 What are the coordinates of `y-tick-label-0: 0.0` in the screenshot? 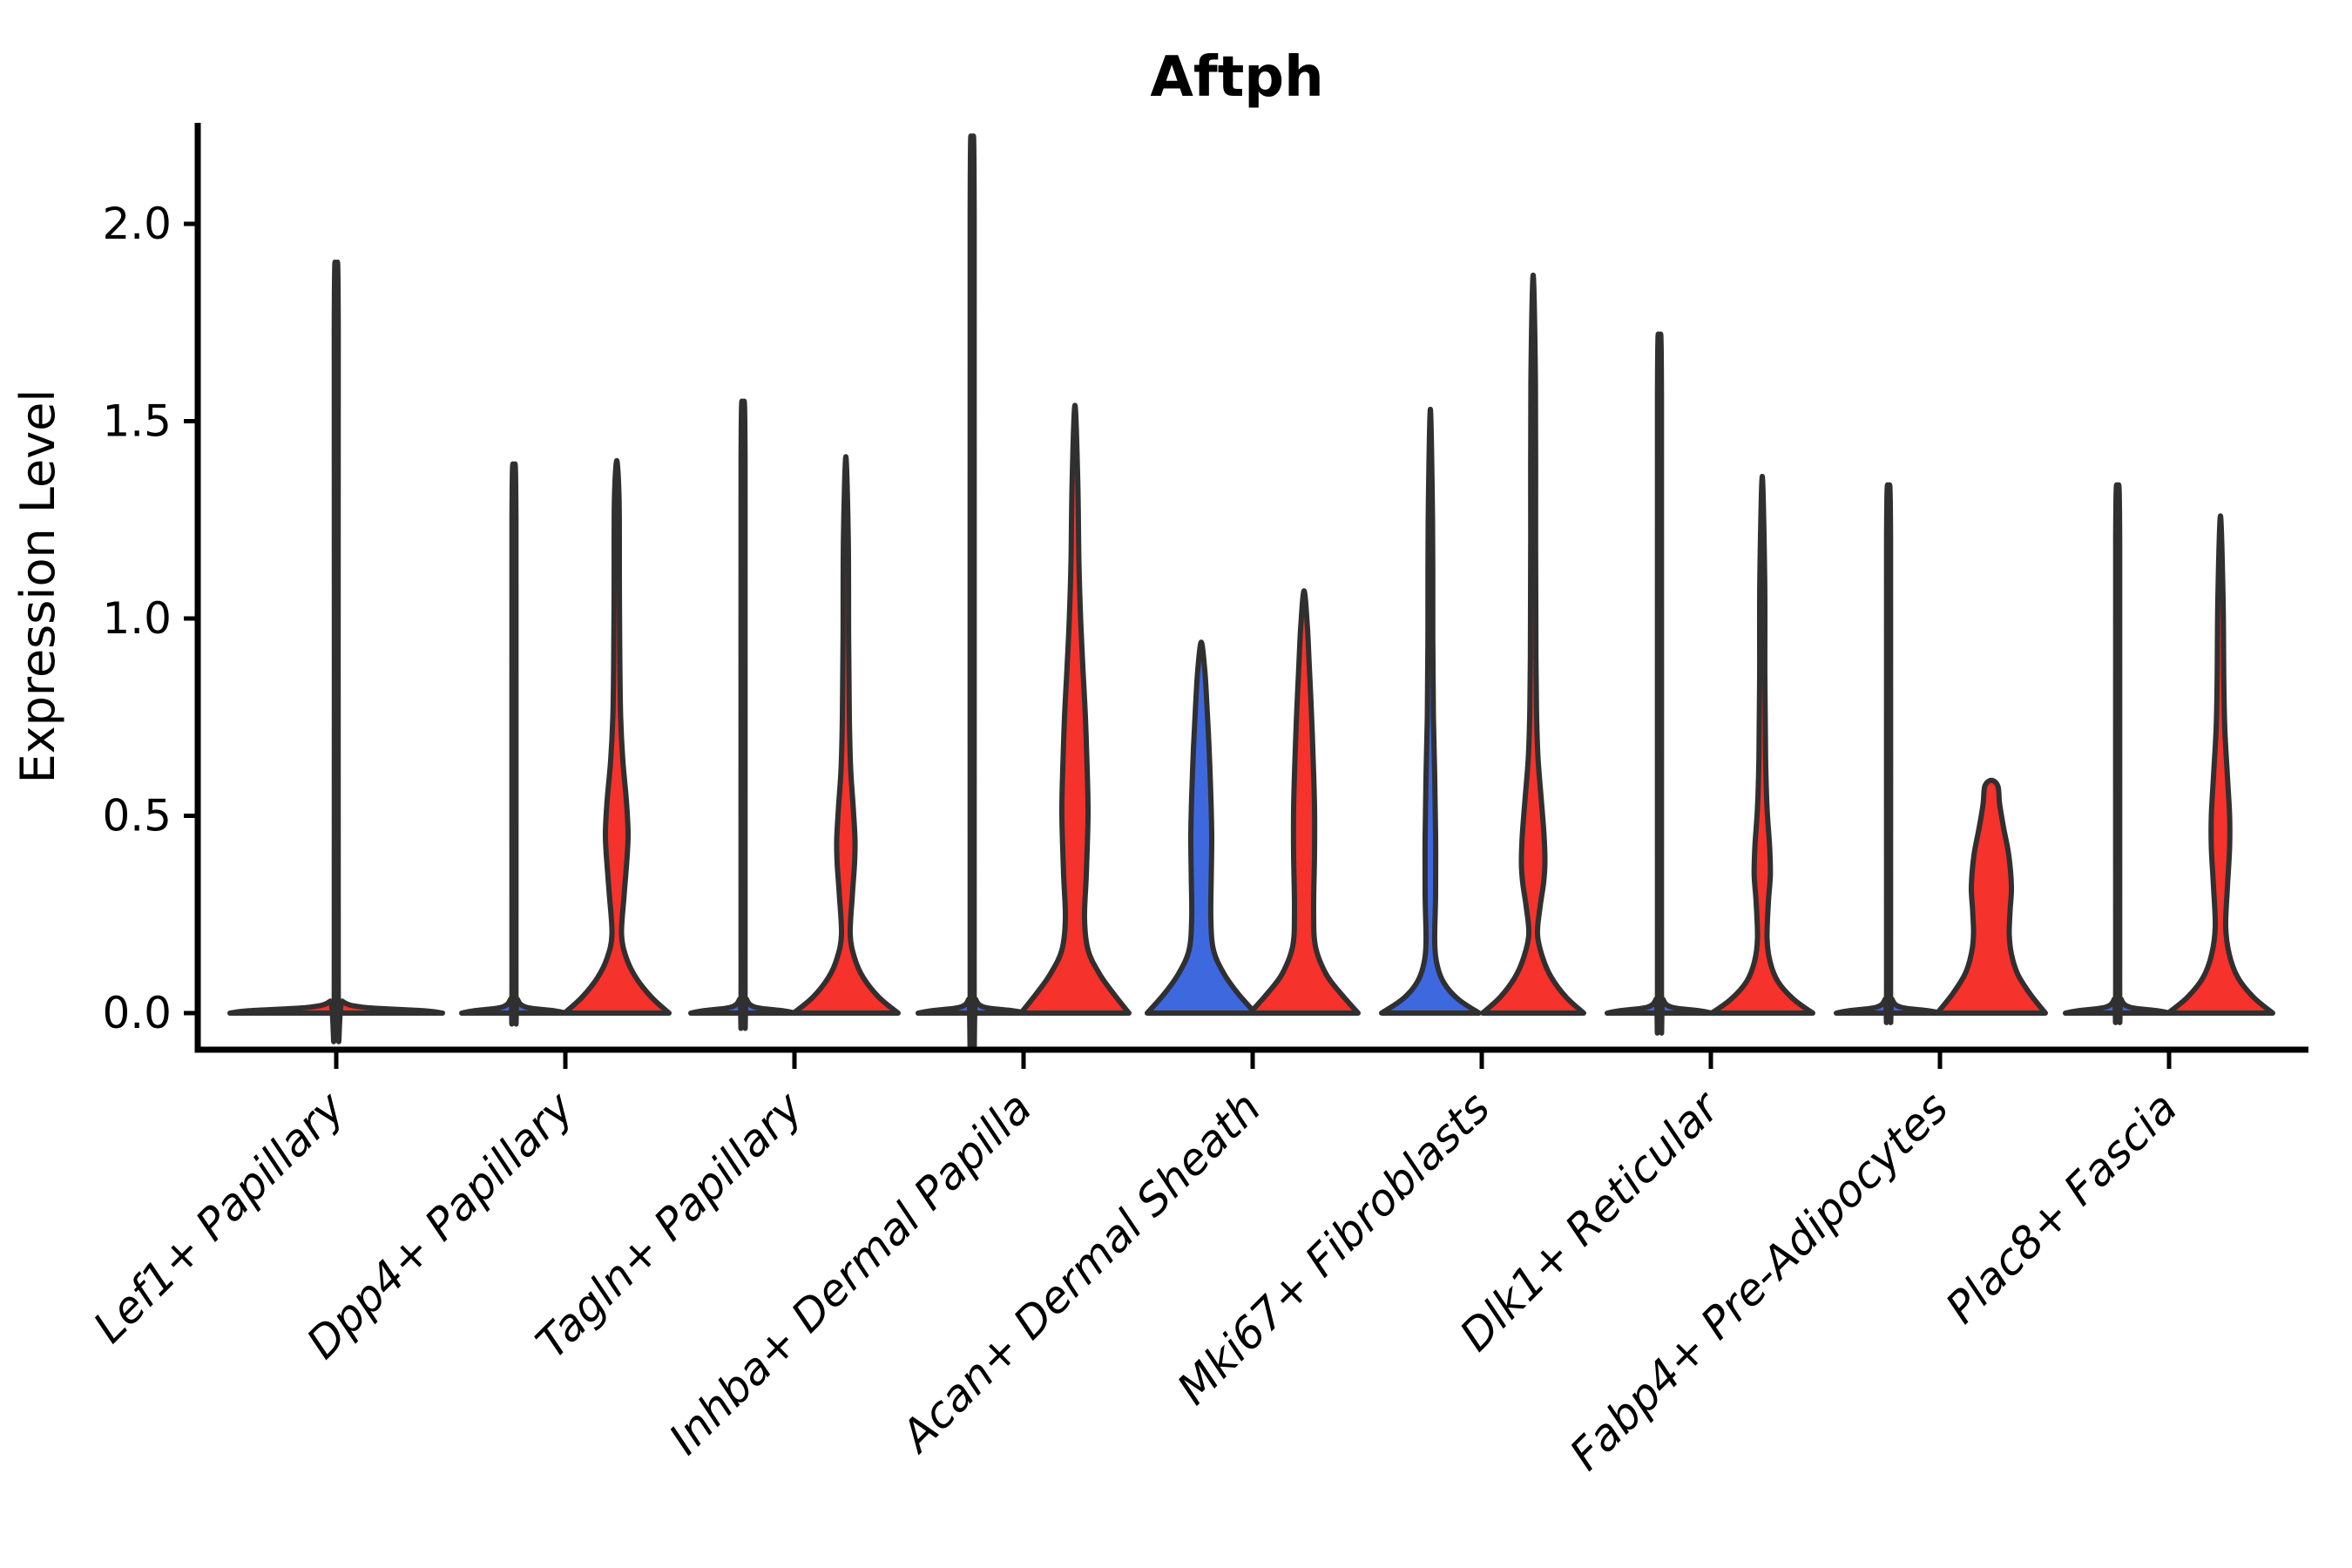 It's located at (137, 1013).